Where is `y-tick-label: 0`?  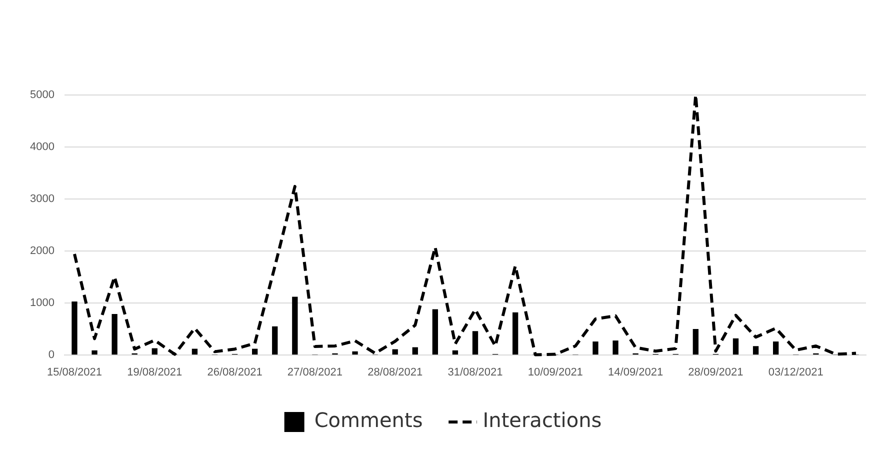
y-tick-label: 0 is located at coordinates (51, 354).